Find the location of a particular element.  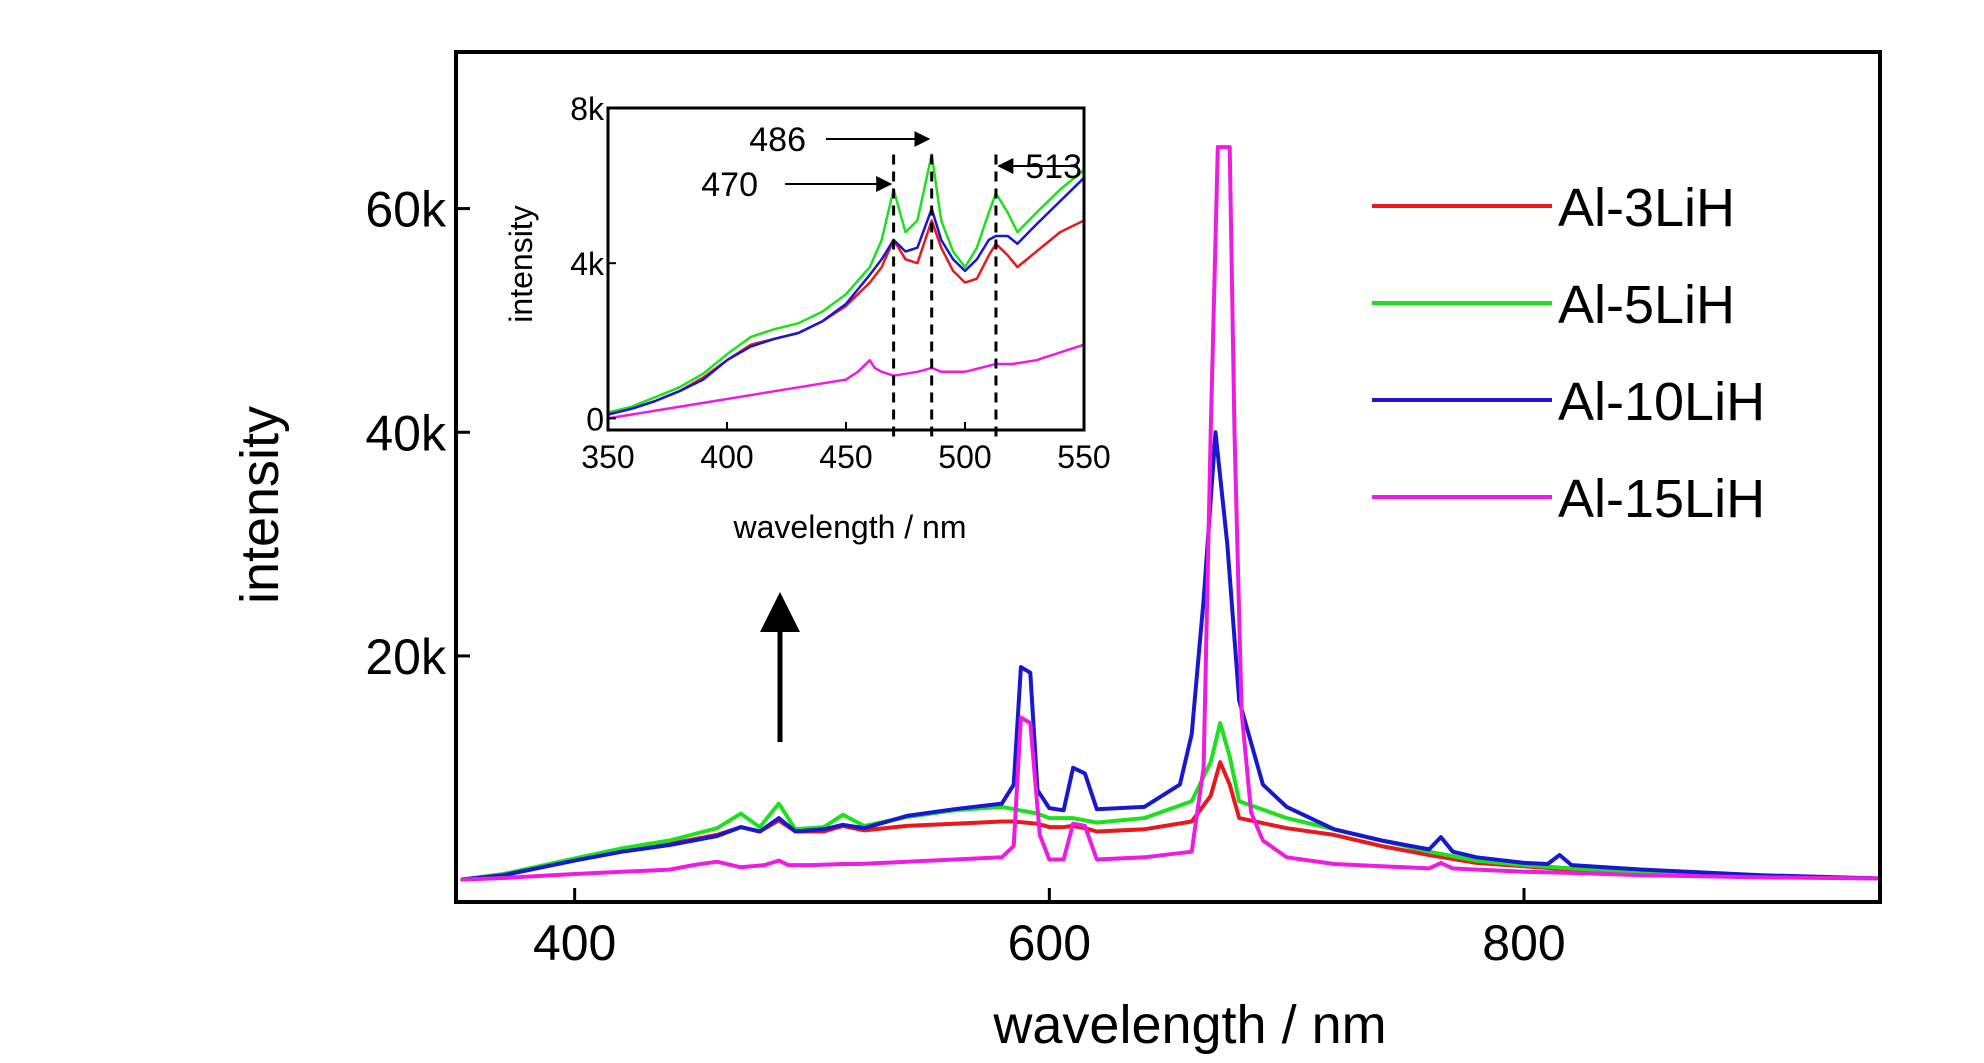

main-x-tick-label: 400 is located at coordinates (574, 943).